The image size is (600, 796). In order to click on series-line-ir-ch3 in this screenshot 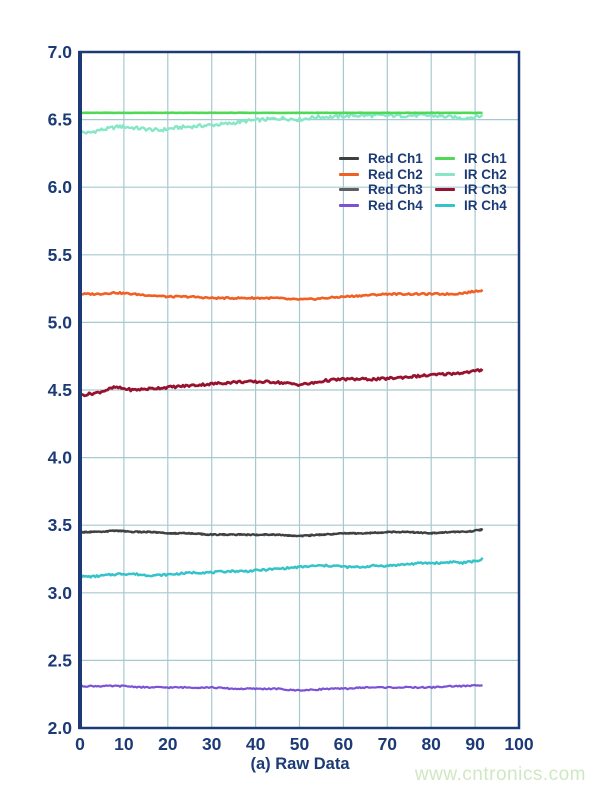, I will do `click(281, 383)`.